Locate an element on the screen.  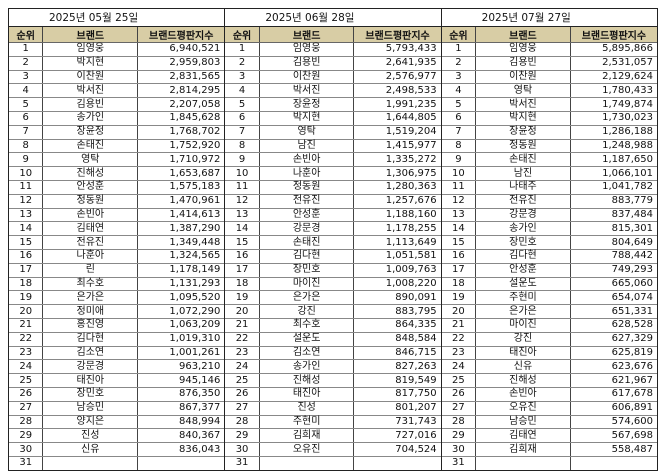
brand-cell: 전유진 is located at coordinates (523, 201).